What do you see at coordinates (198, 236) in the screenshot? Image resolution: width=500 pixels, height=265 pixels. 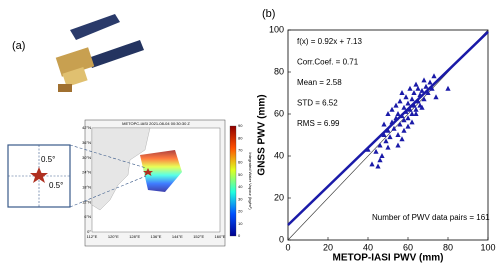 I see `lon-label: 152°E` at bounding box center [198, 236].